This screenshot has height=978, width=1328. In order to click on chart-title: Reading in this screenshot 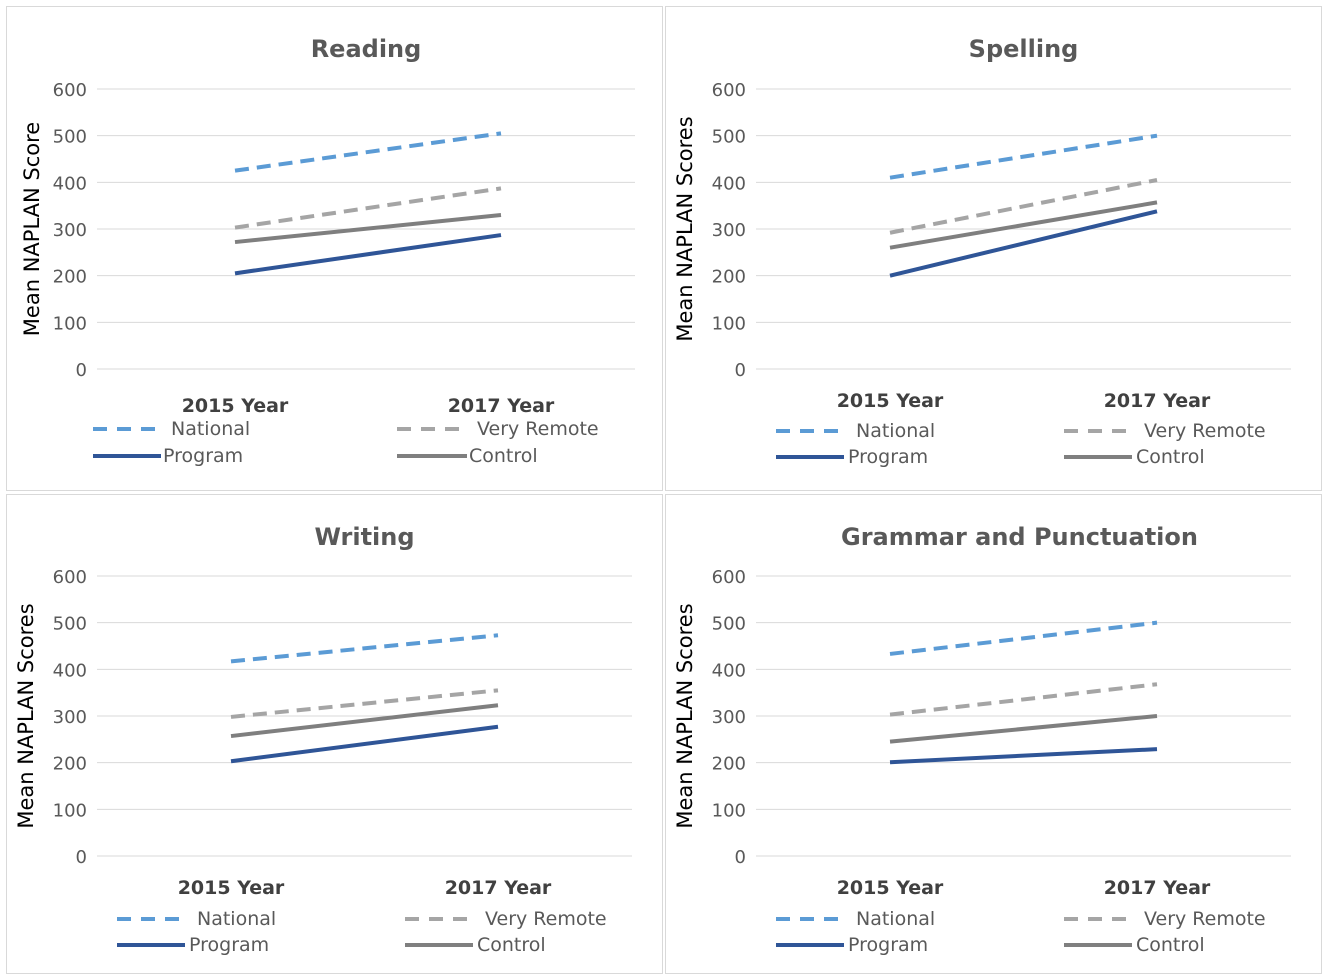, I will do `click(366, 49)`.